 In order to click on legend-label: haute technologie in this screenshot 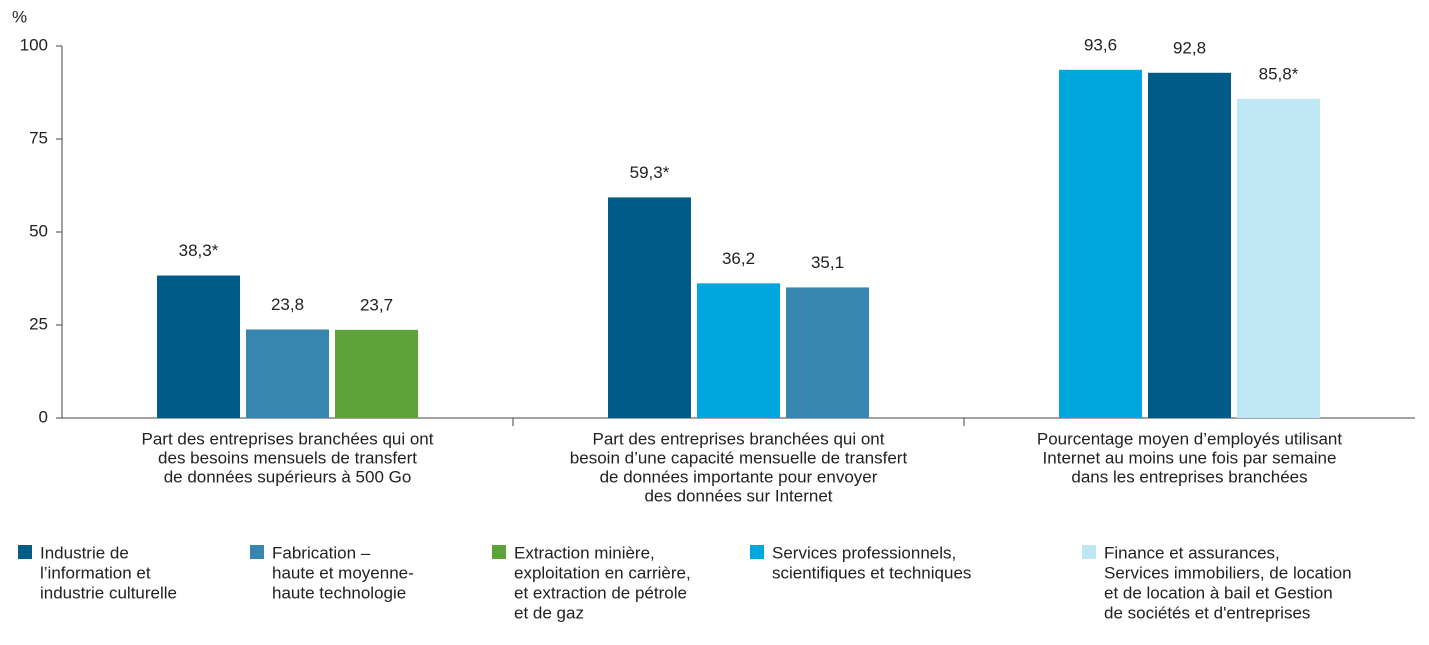, I will do `click(339, 592)`.